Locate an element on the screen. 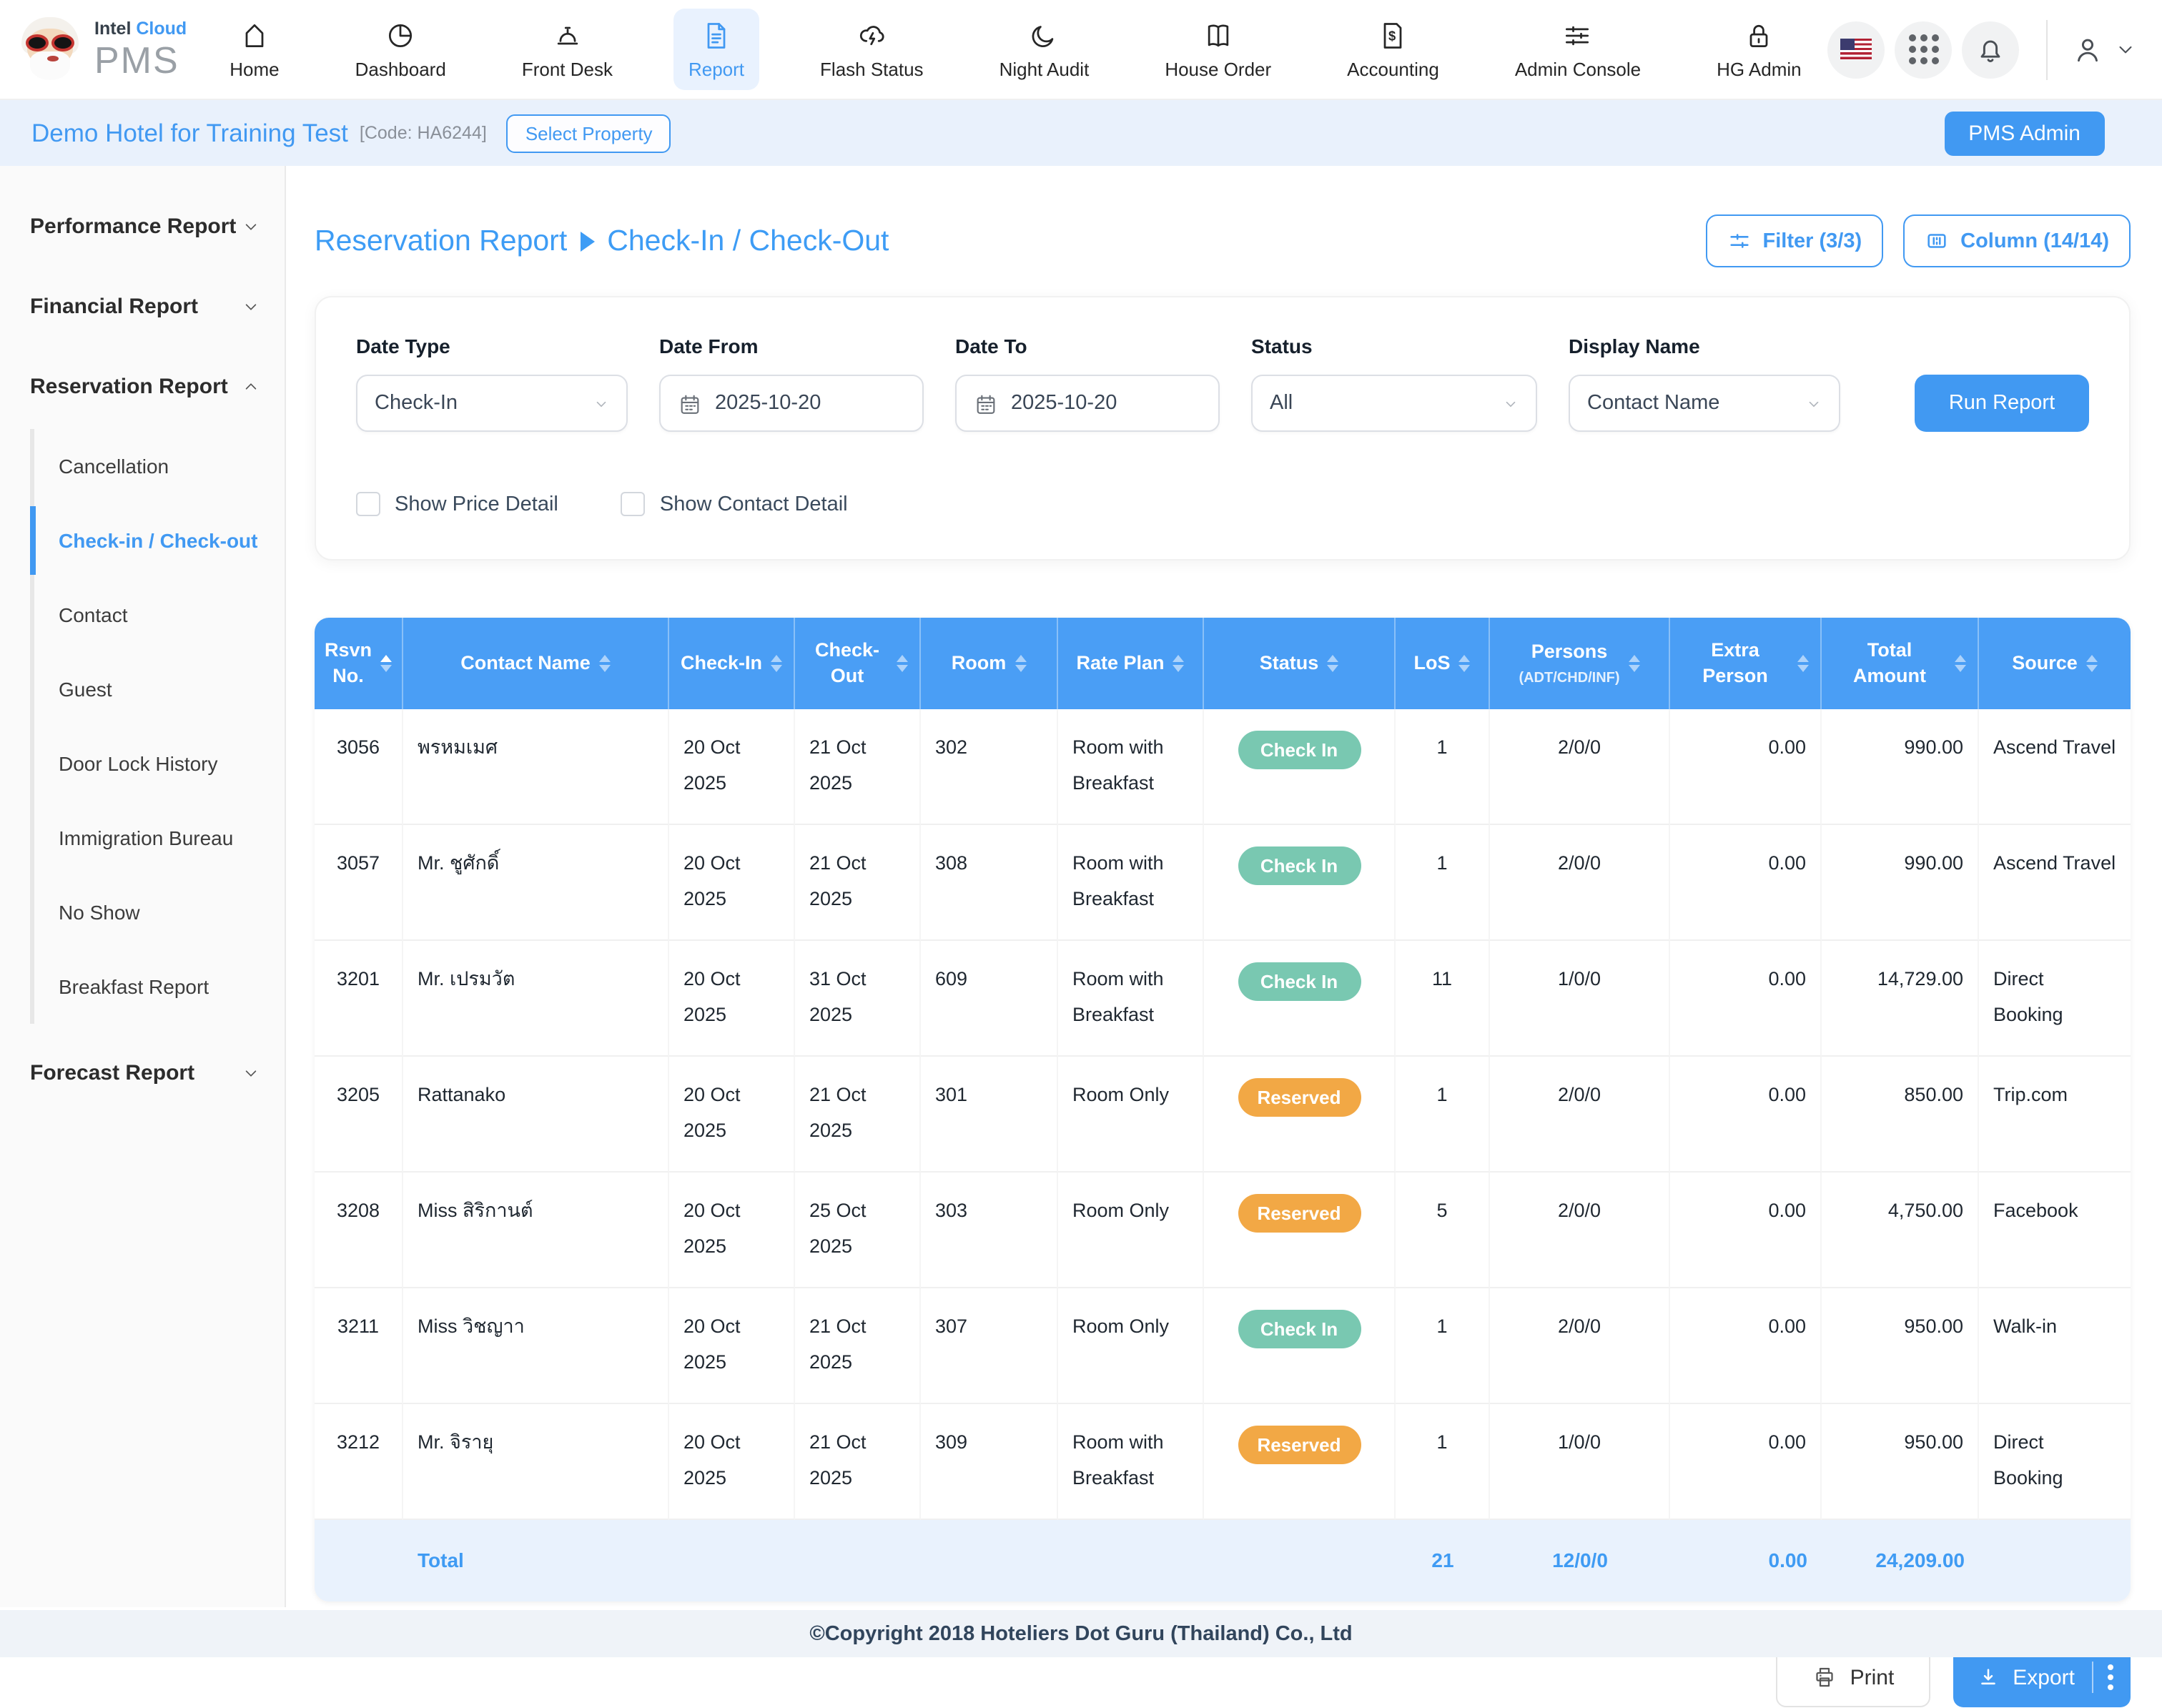 The image size is (2162, 1708). header-contact-name: Contact Name is located at coordinates (536, 663).